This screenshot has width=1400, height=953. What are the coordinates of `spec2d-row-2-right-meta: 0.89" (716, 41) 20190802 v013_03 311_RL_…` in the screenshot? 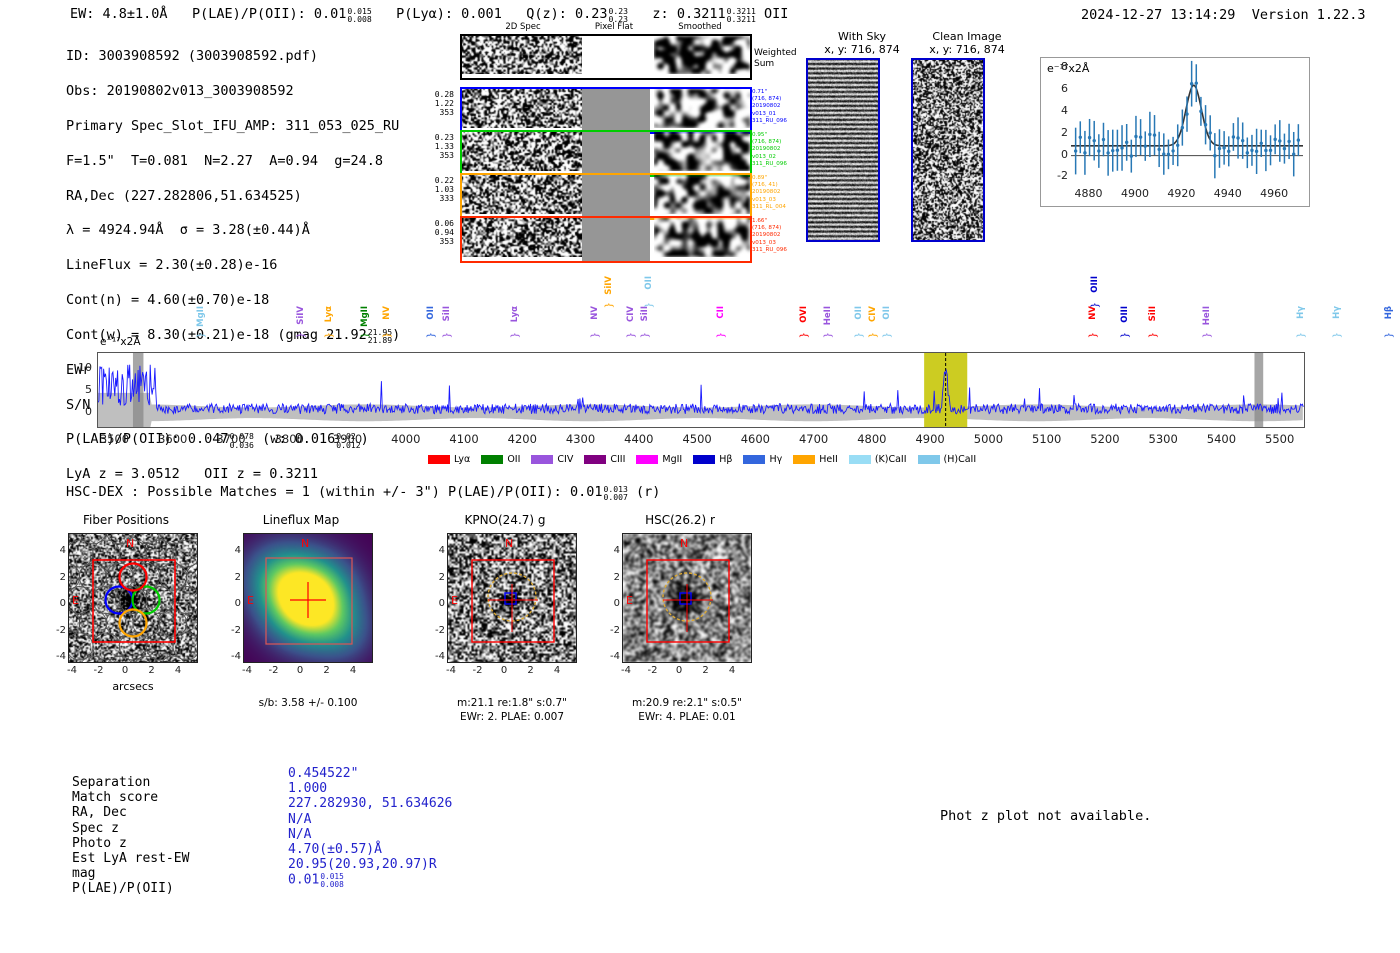 It's located at (769, 192).